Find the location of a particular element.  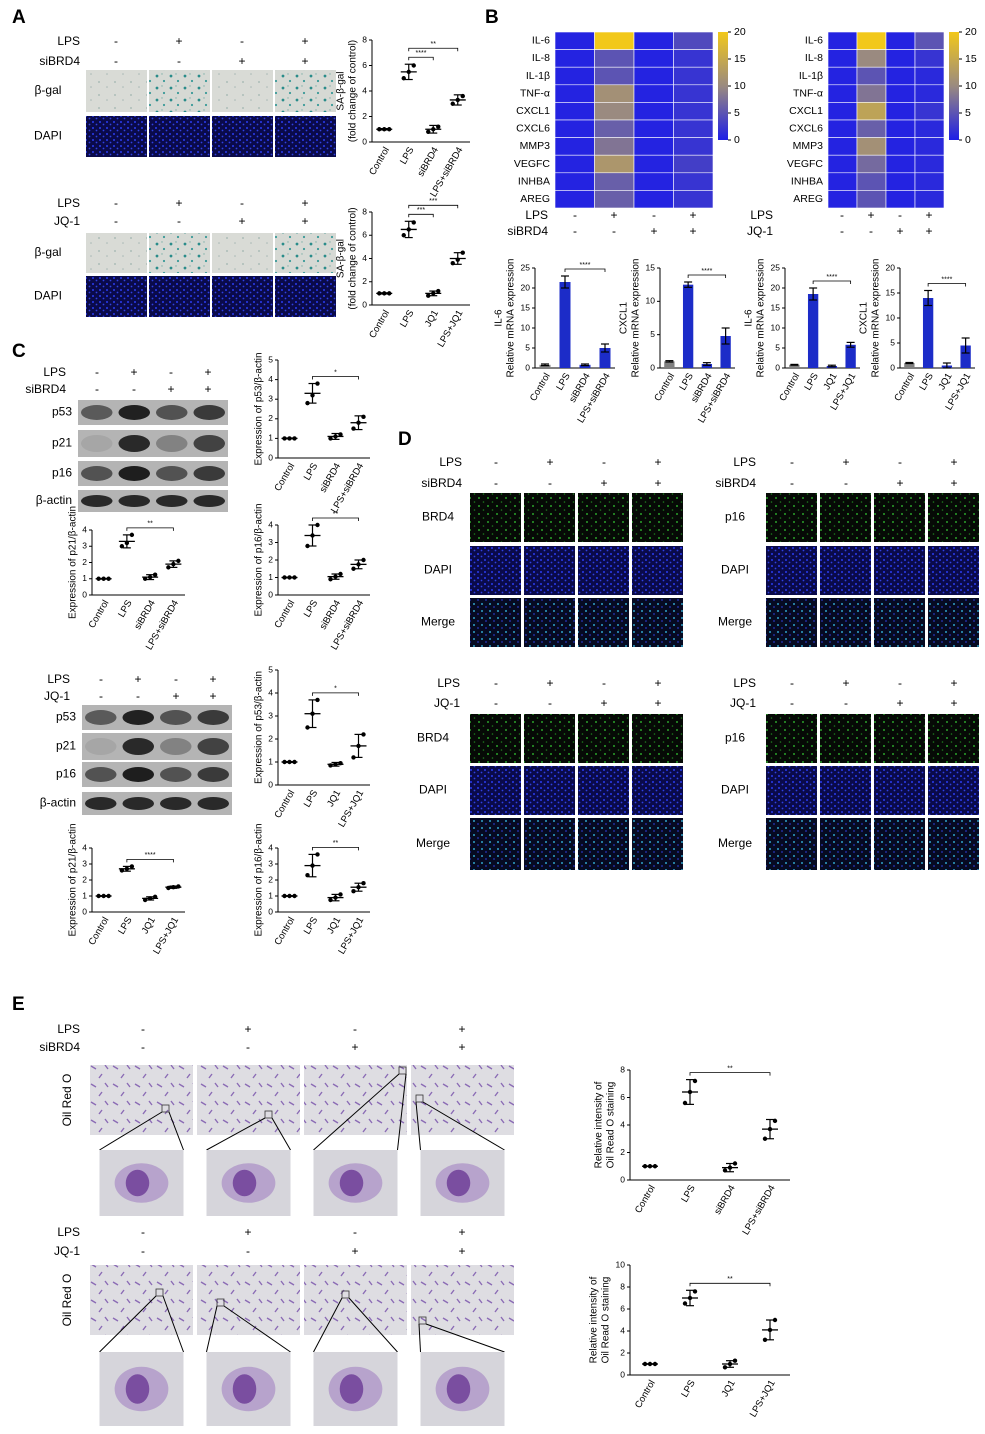

row-label: IL-1β is located at coordinates (811, 76).